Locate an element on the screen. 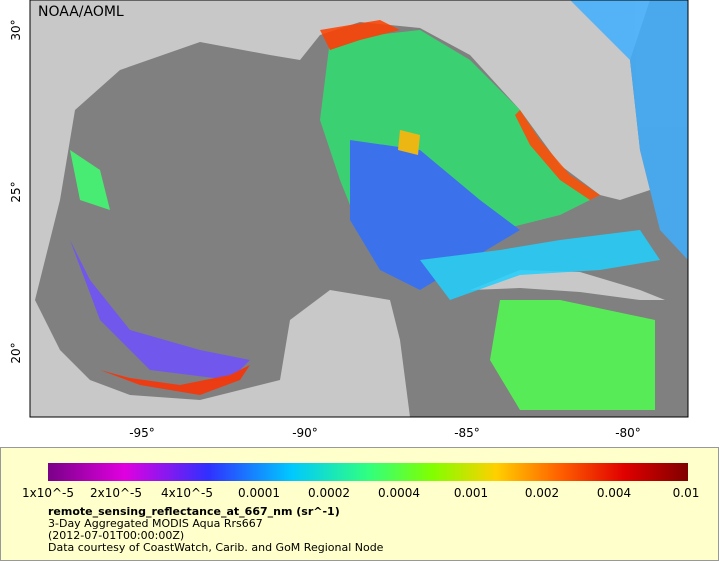 Image resolution: width=720 pixels, height=561 pixels. lat-label: 20° is located at coordinates (16, 352).